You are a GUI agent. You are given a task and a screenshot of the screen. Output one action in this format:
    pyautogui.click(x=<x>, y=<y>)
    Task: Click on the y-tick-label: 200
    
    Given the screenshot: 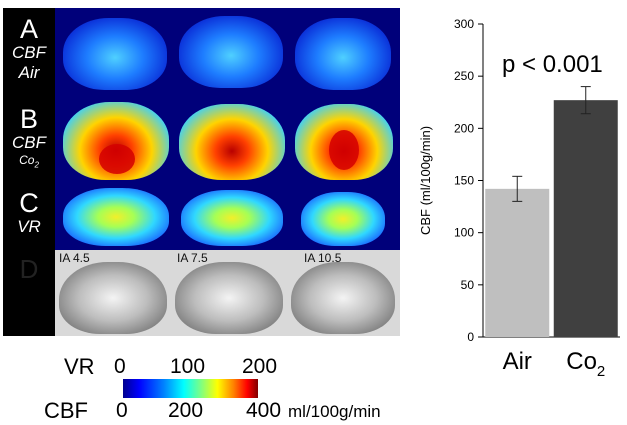 What is the action you would take?
    pyautogui.click(x=464, y=128)
    